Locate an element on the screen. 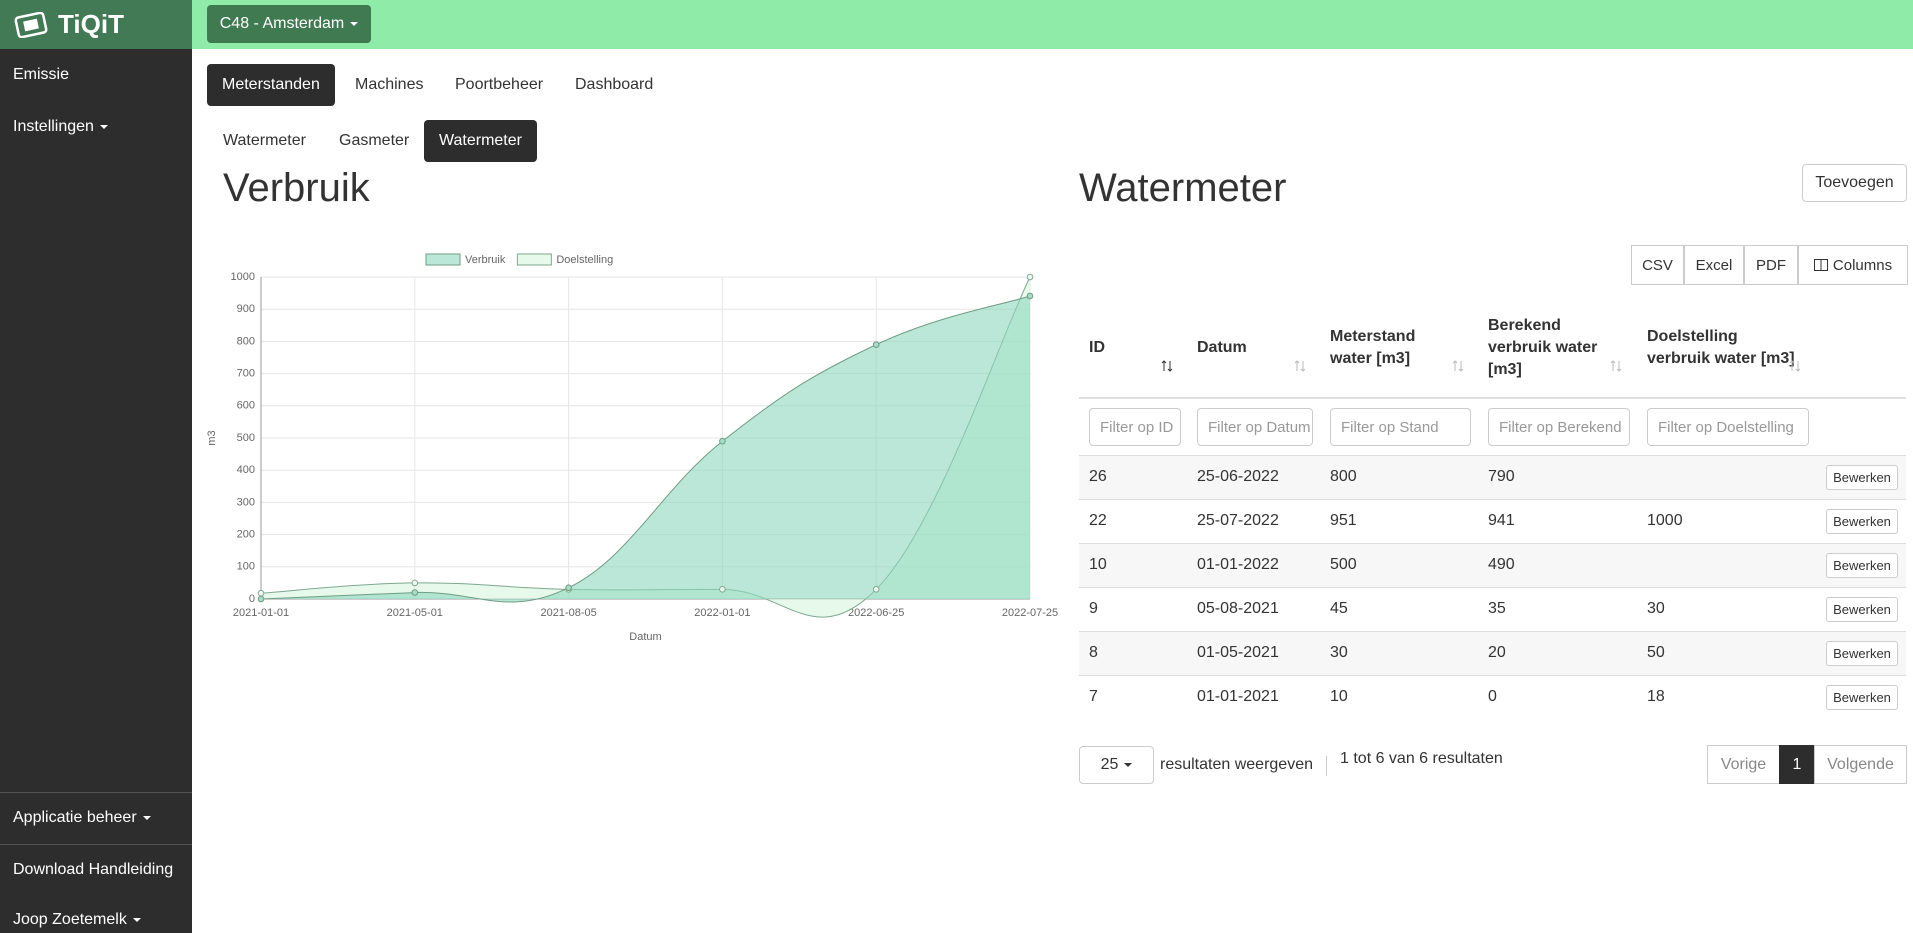 This screenshot has height=933, width=1913. table-cell: 35 is located at coordinates (1497, 608).